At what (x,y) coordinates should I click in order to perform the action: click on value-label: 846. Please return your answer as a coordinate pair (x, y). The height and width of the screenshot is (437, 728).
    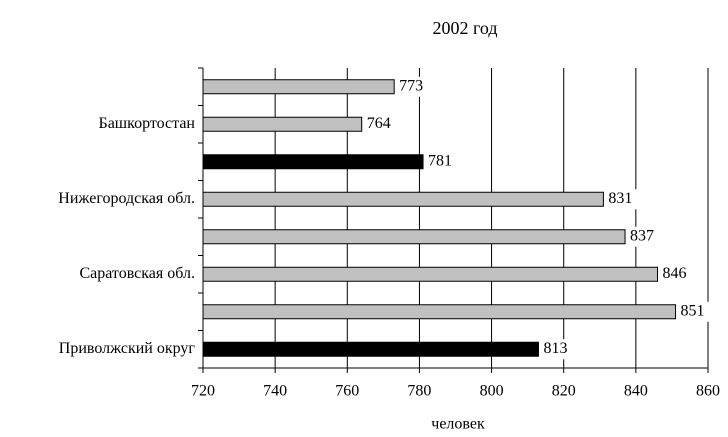
    Looking at the image, I should click on (675, 273).